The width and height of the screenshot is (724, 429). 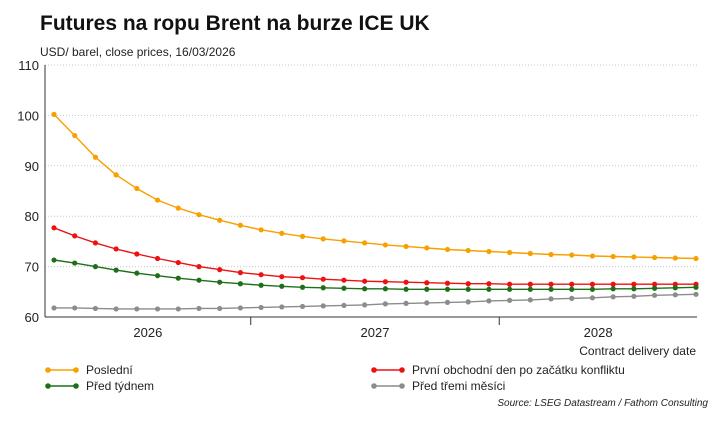 I want to click on y-tick-label: 110, so click(x=28, y=65).